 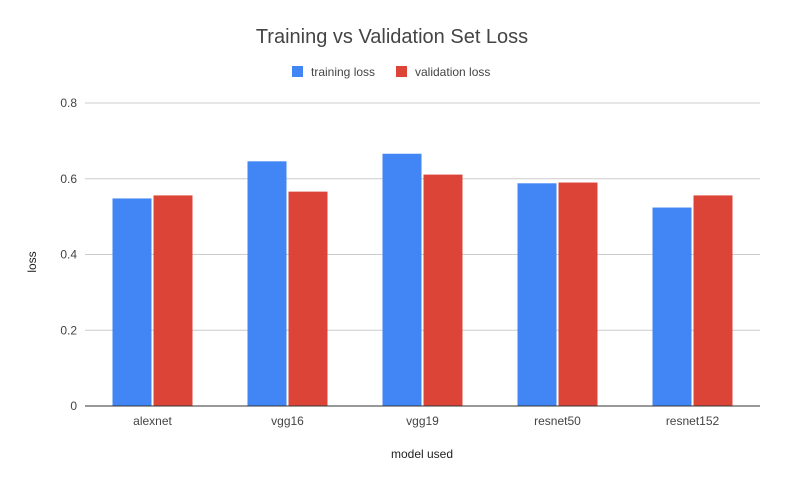 I want to click on bar-validation-loss-alexnet, so click(x=173, y=300).